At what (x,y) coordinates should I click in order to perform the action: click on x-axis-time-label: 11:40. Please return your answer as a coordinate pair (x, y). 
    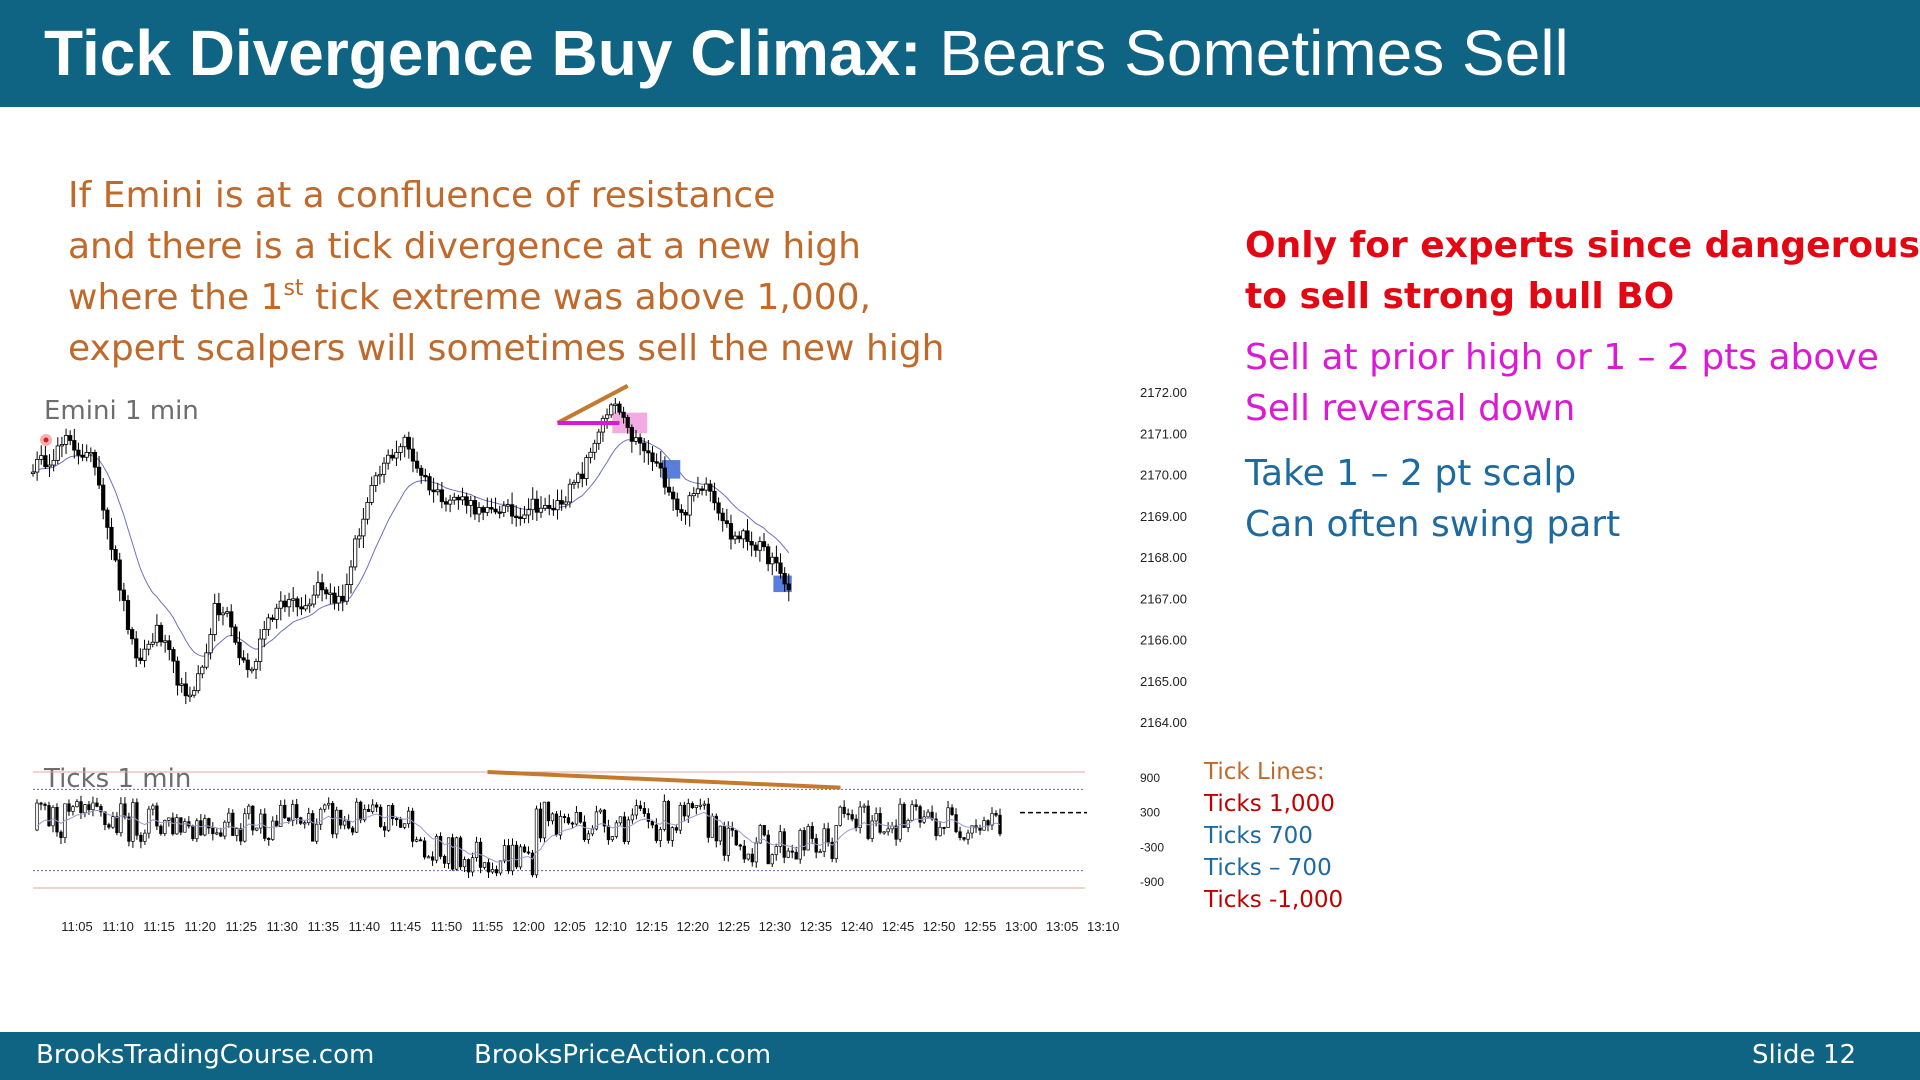
    Looking at the image, I should click on (365, 926).